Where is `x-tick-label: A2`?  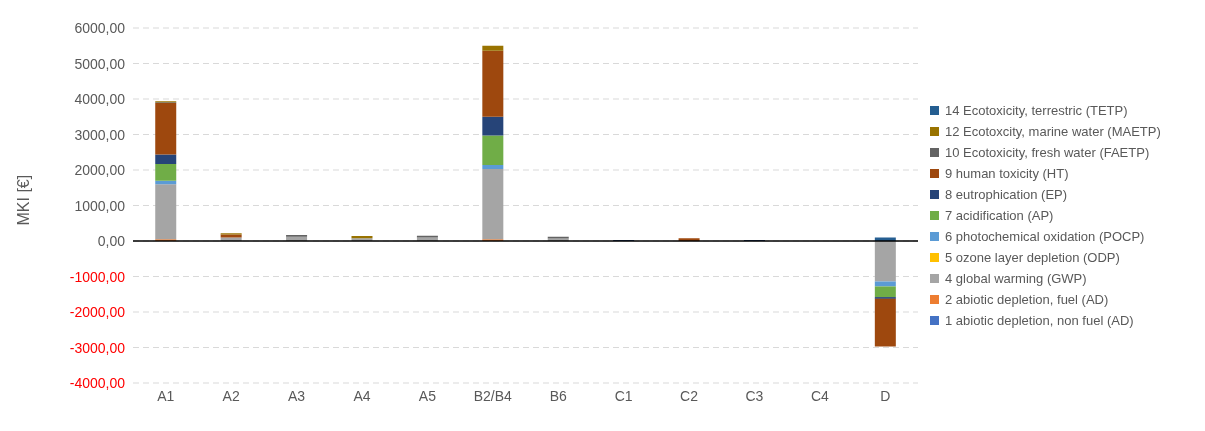 x-tick-label: A2 is located at coordinates (231, 395).